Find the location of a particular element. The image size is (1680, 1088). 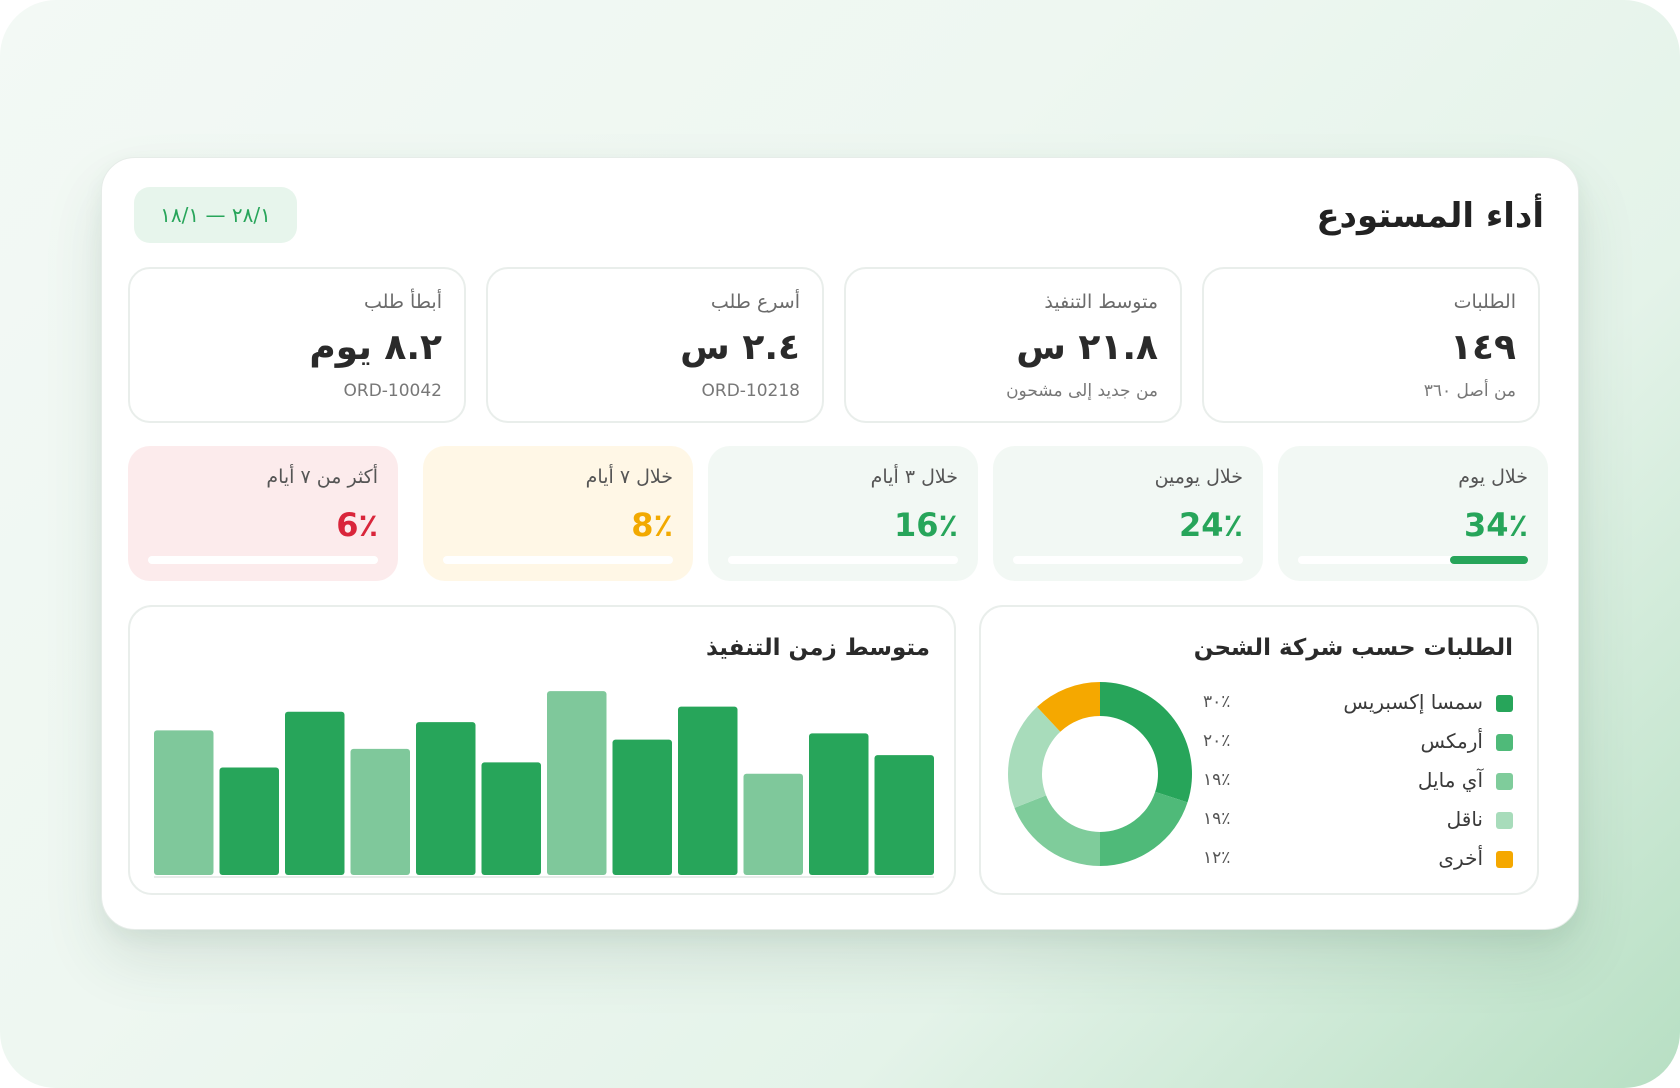

band-label: خلال يوم is located at coordinates (1493, 477).